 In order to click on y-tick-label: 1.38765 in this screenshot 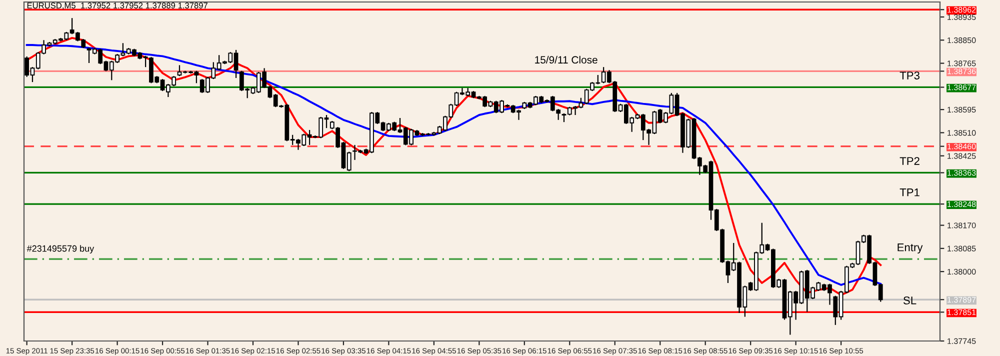, I will do `click(962, 63)`.